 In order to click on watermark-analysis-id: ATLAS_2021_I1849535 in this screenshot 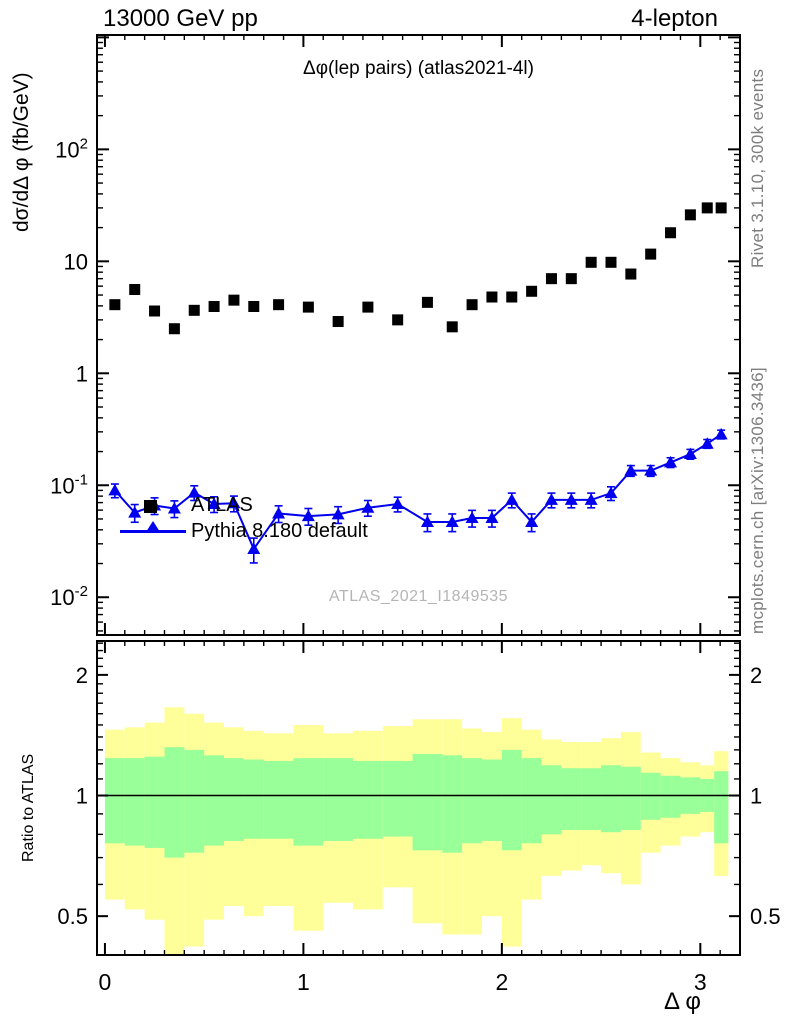, I will do `click(418, 596)`.